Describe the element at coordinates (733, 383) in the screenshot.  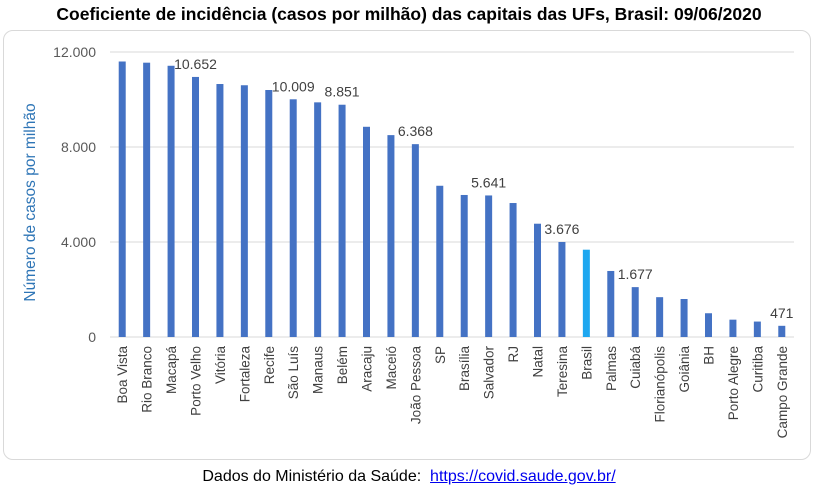
I see `x-tick-label: Porto Alegre` at that location.